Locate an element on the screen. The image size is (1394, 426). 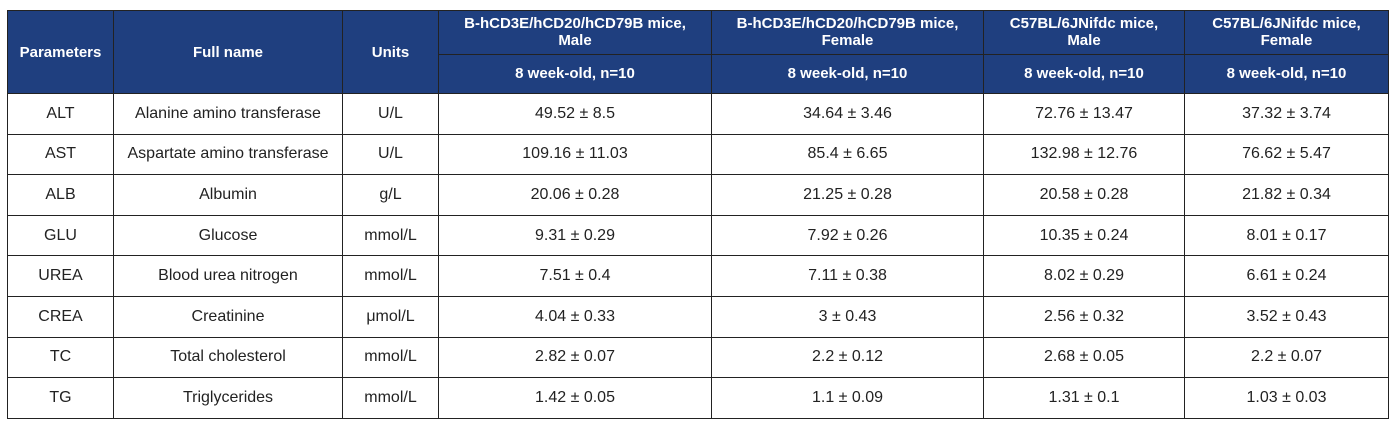
value-cell: 109.16 ± 11.03 is located at coordinates (575, 154).